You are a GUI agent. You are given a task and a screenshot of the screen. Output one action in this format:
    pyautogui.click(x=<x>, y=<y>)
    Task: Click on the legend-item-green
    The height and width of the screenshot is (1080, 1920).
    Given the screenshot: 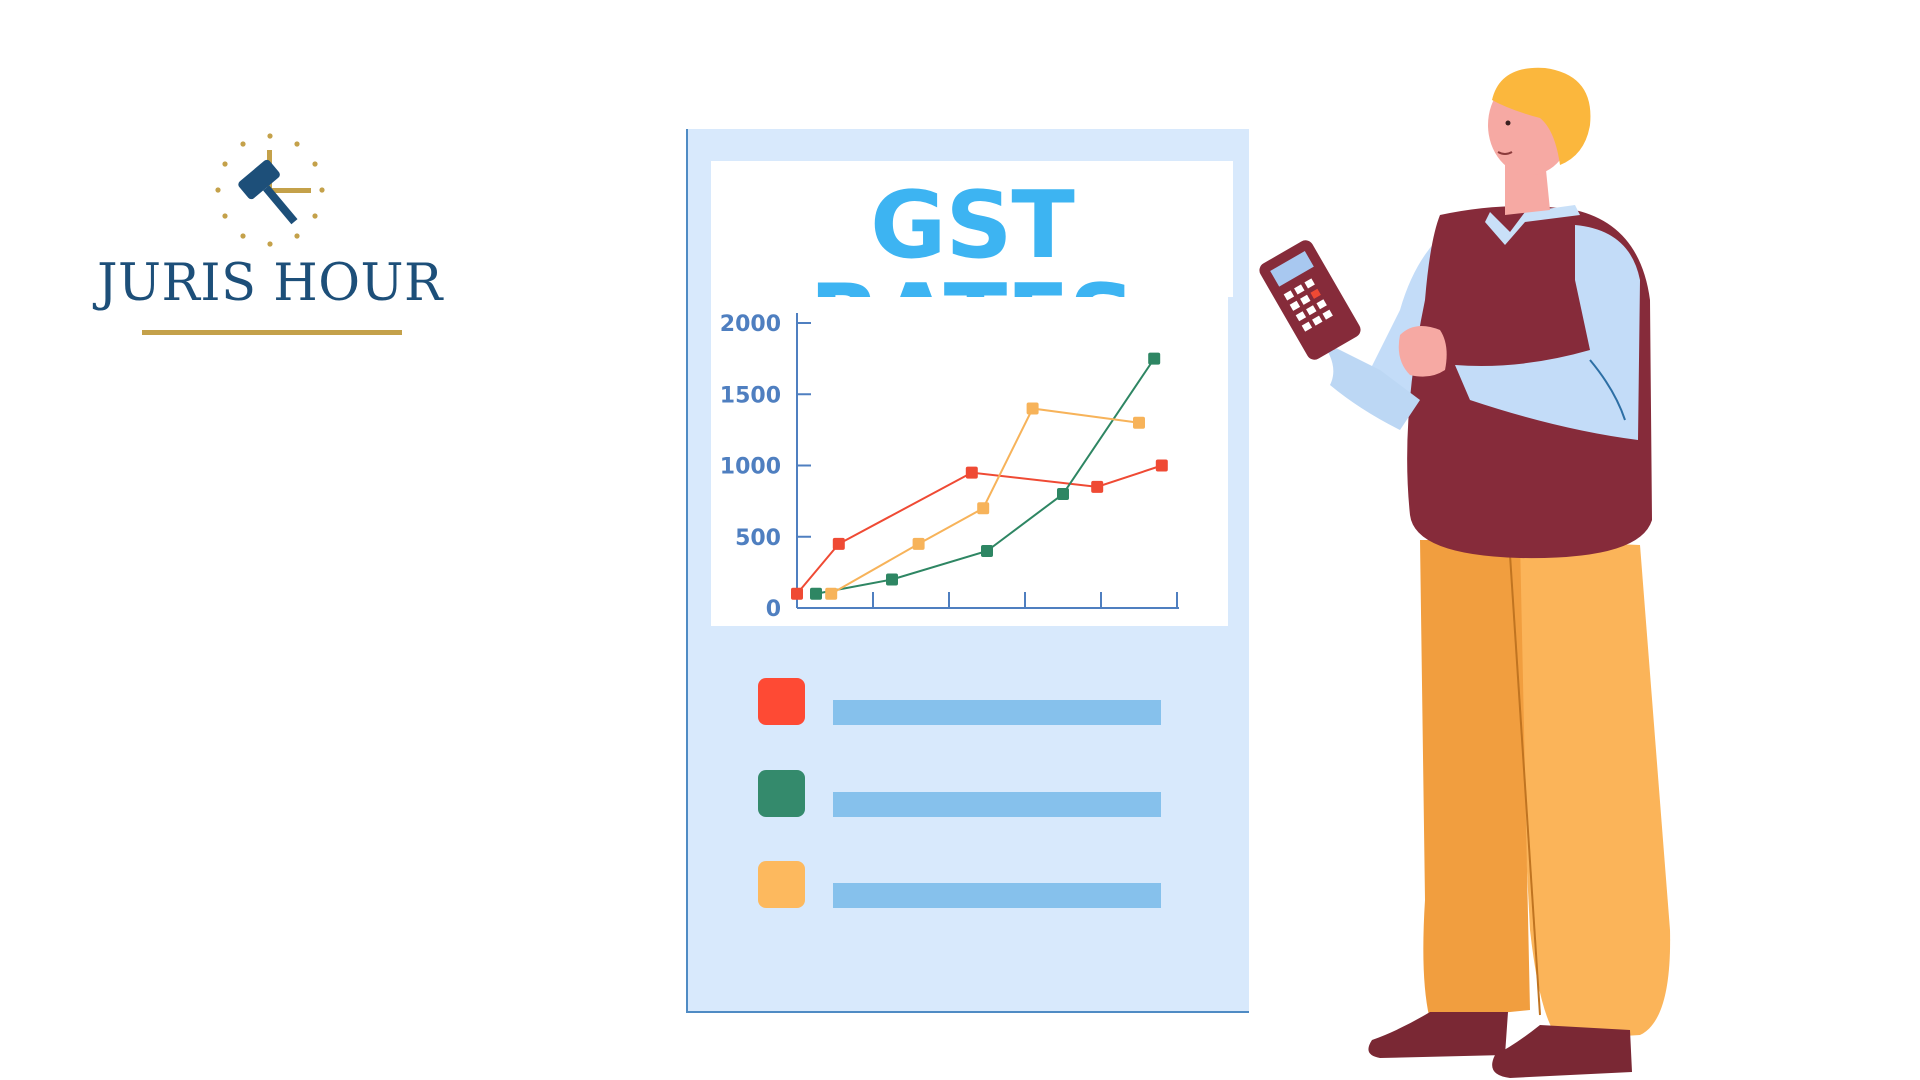 What is the action you would take?
    pyautogui.click(x=959, y=794)
    